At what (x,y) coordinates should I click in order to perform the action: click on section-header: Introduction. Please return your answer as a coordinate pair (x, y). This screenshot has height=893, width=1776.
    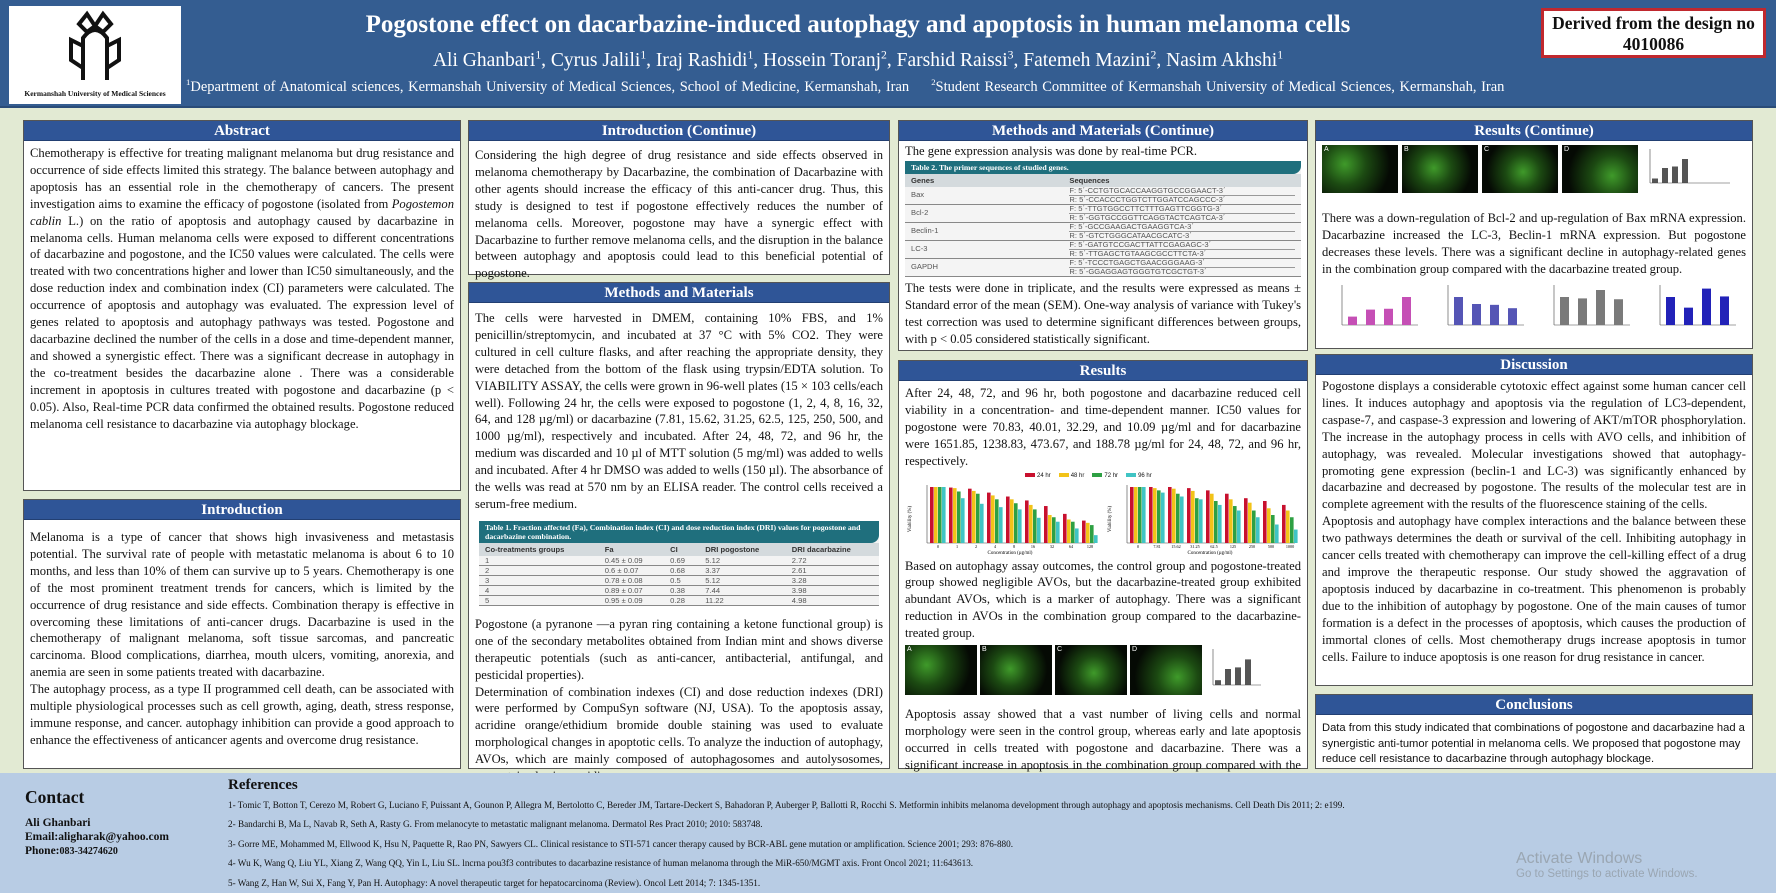
    Looking at the image, I should click on (242, 510).